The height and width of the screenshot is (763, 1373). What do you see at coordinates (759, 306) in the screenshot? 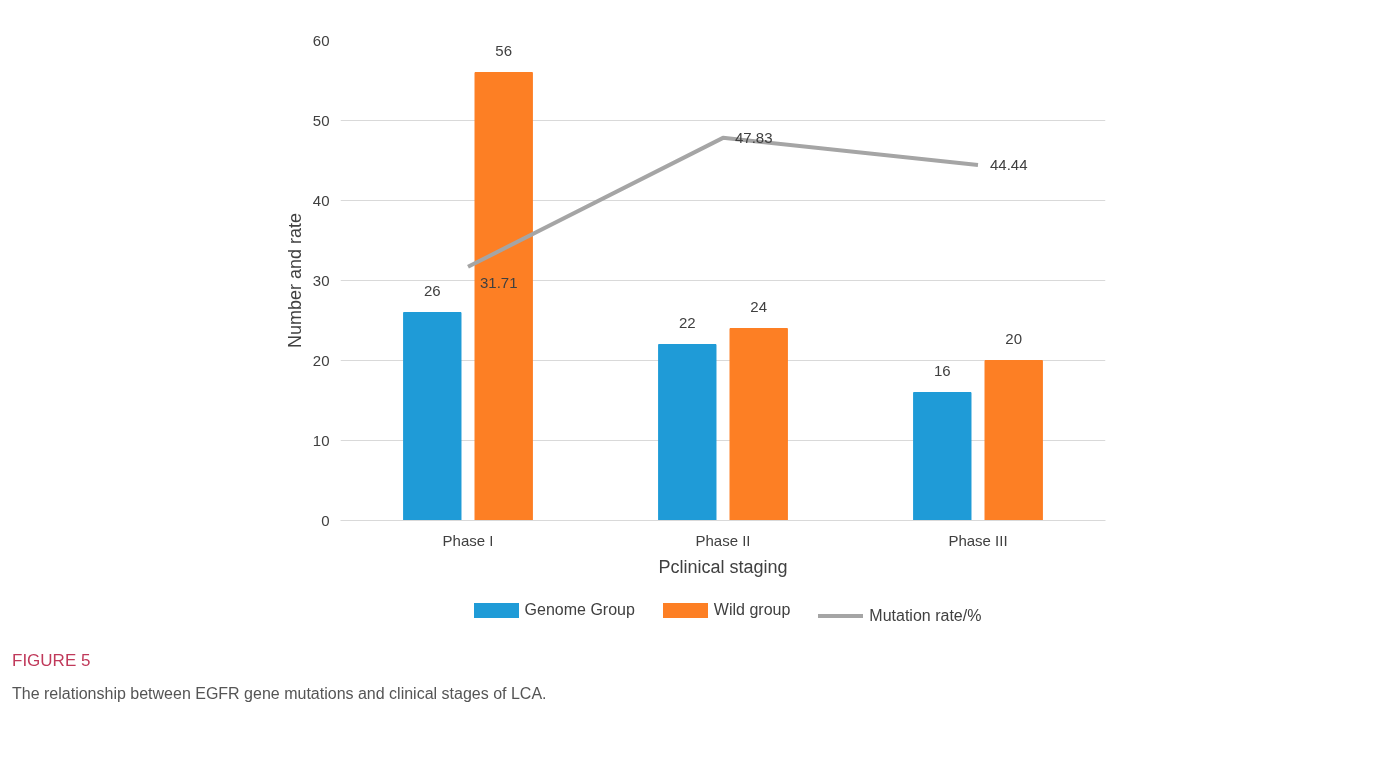
I see `data-label: 24` at bounding box center [759, 306].